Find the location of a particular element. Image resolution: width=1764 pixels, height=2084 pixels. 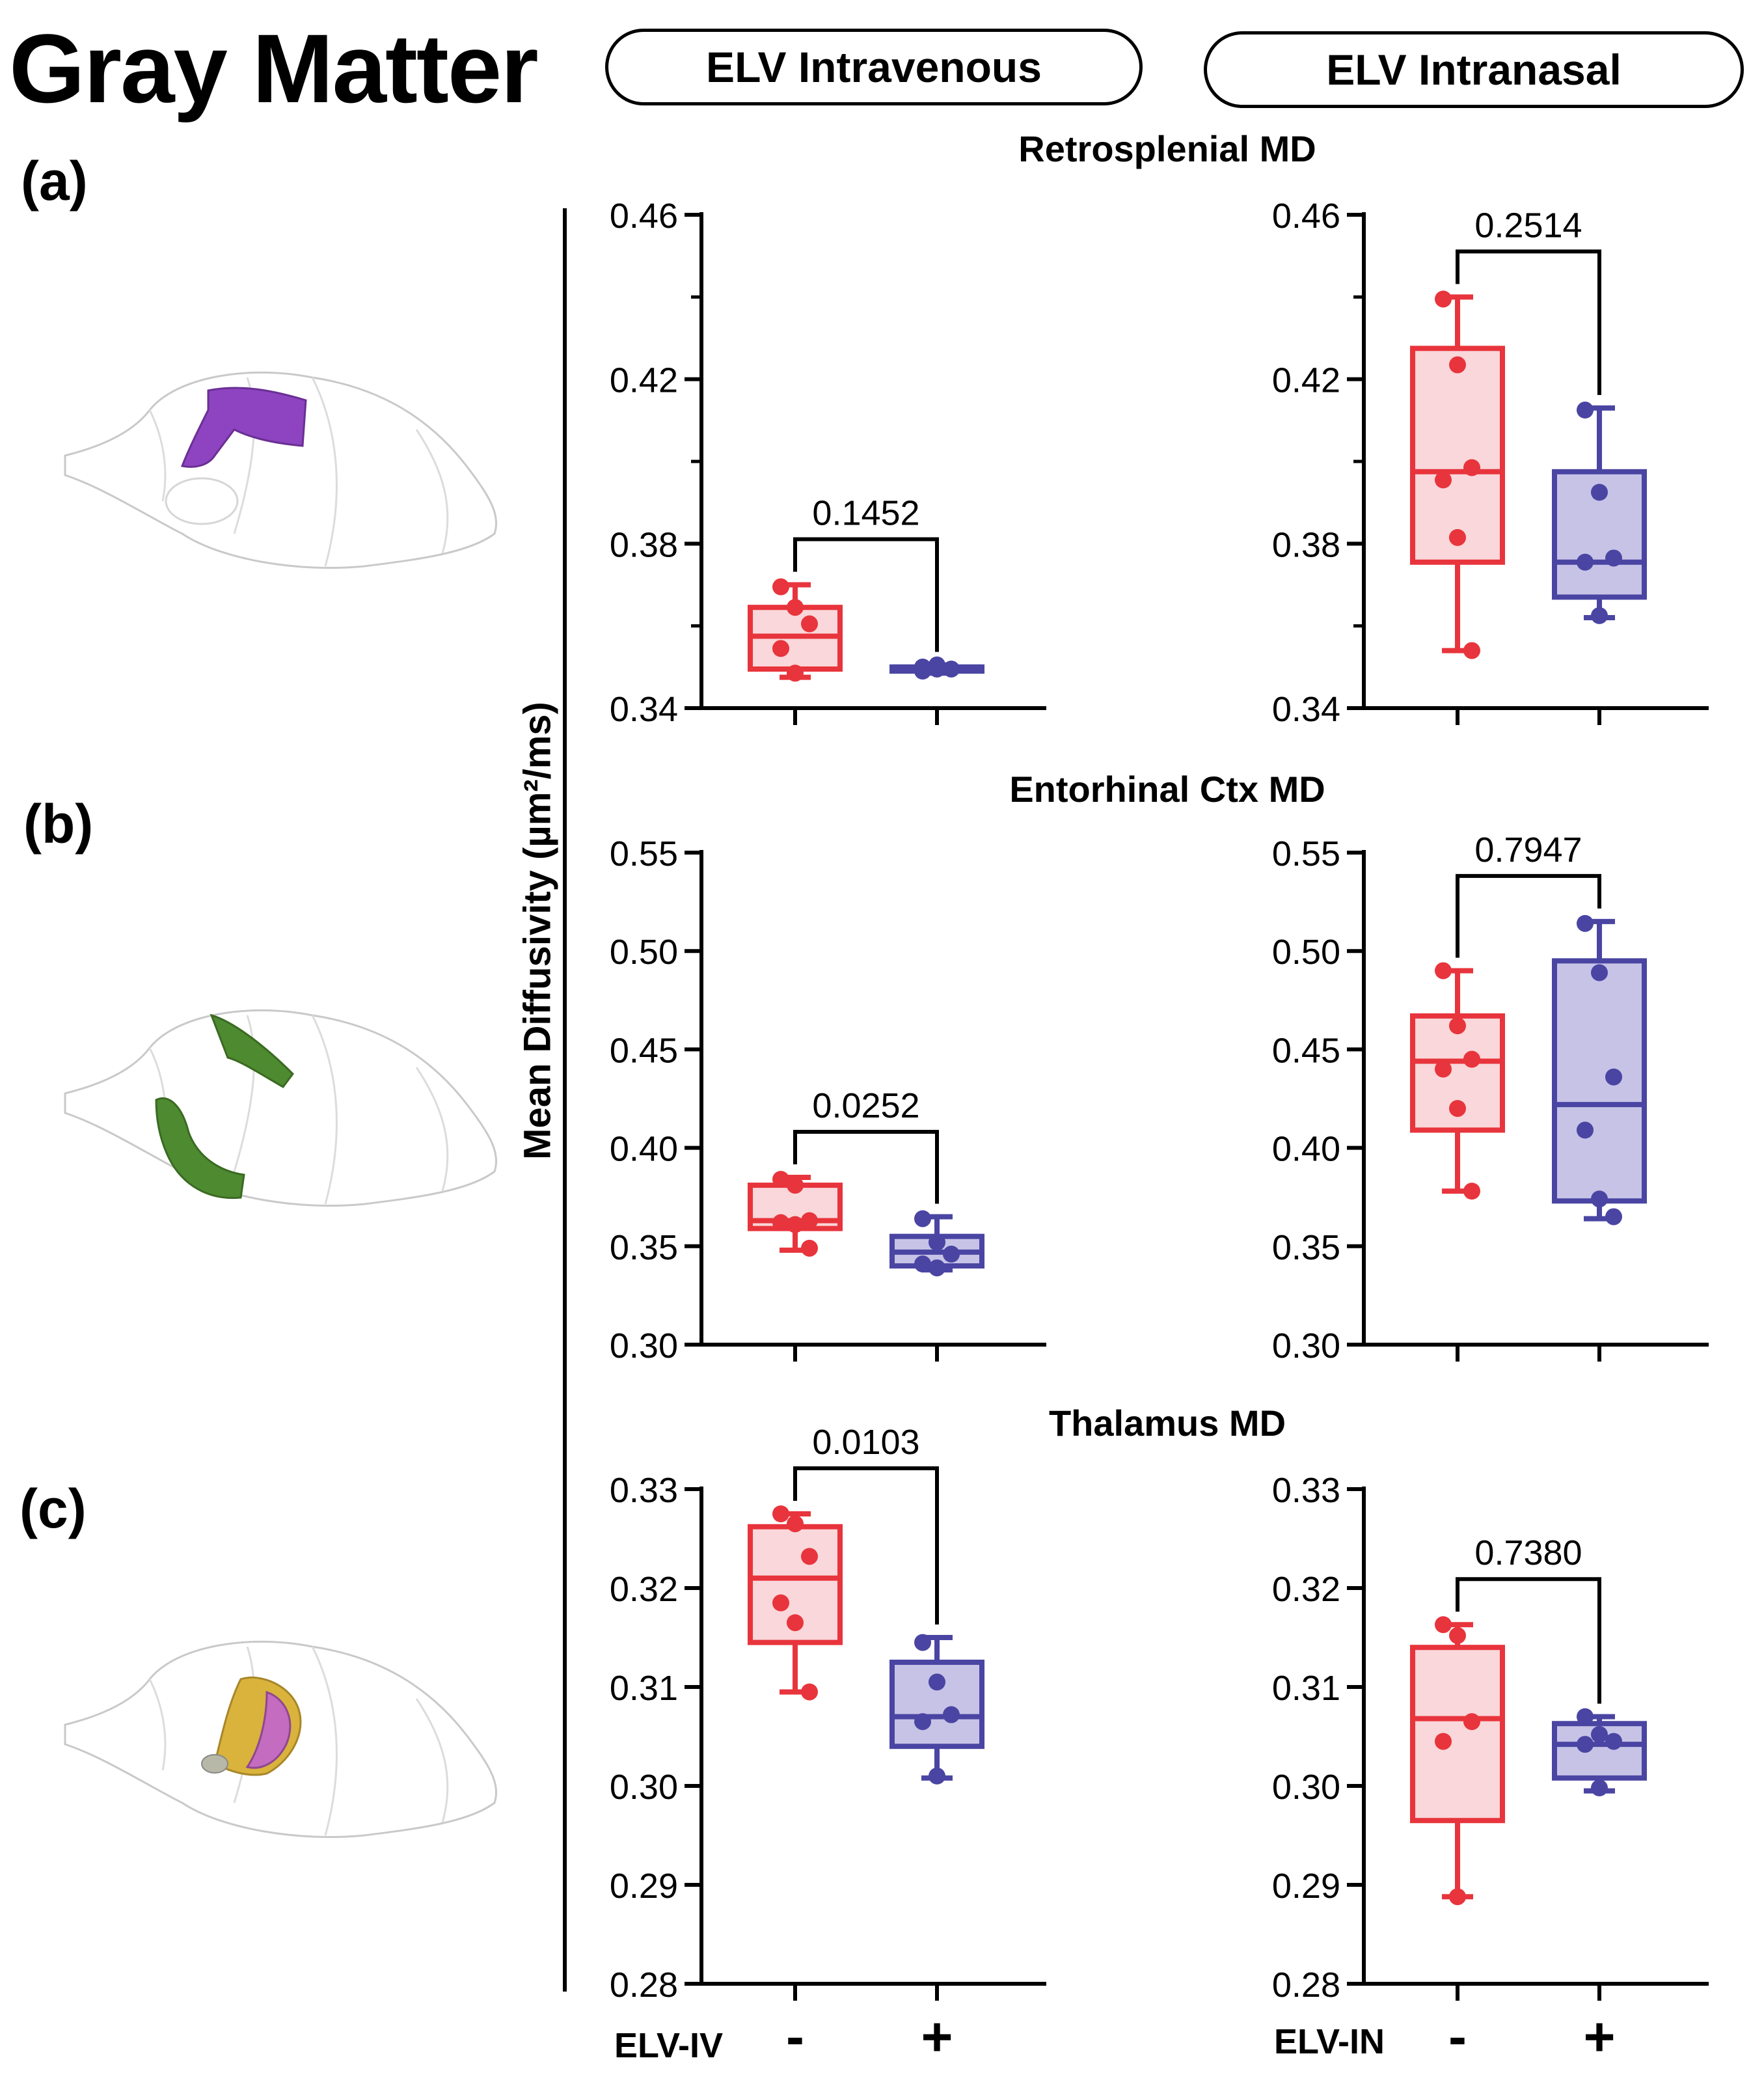

chart2-ytick-label-3: 0.45 is located at coordinates (644, 1050).